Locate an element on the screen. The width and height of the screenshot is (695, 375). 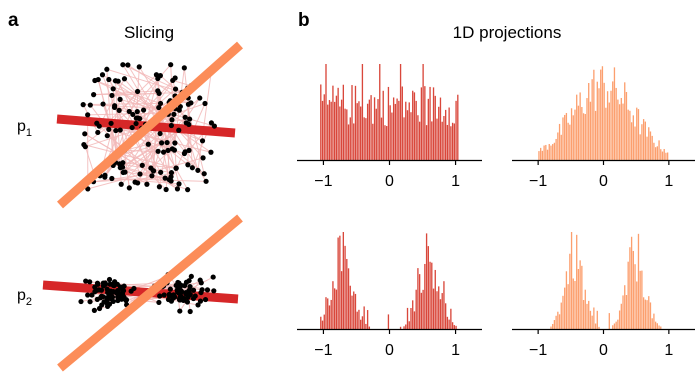
panel-a-title: Slicing is located at coordinates (149, 32).